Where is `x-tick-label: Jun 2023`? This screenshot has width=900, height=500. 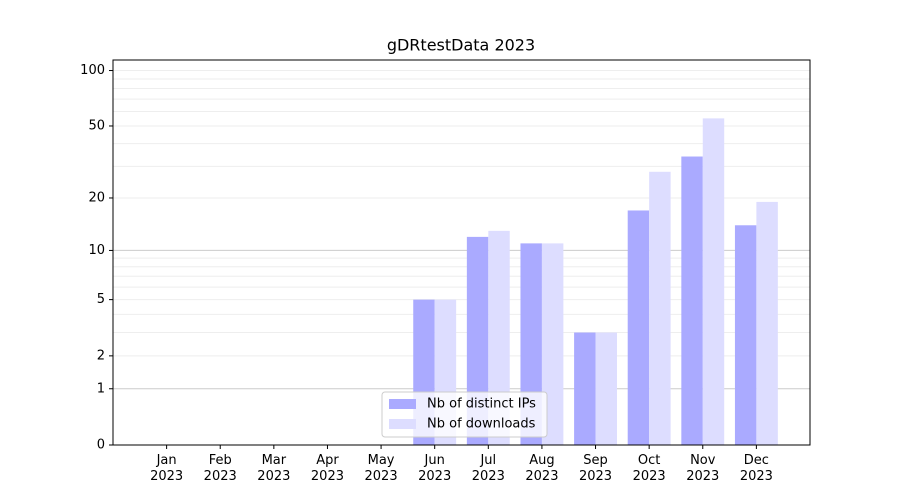
x-tick-label: Jun 2023 is located at coordinates (435, 468).